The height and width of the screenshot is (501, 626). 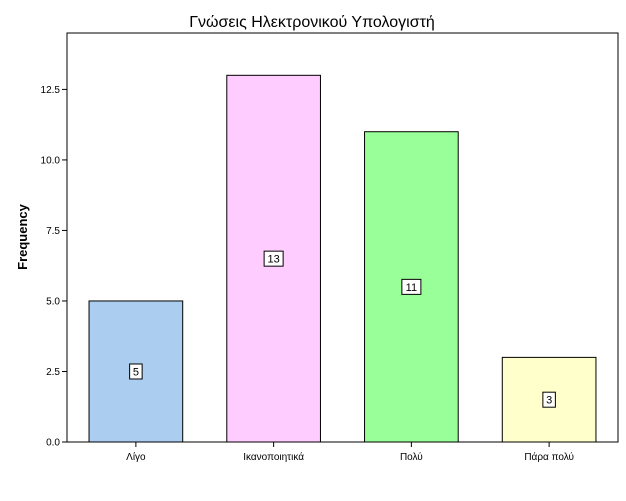 I want to click on y-axis-label: Frequency, so click(x=22, y=236).